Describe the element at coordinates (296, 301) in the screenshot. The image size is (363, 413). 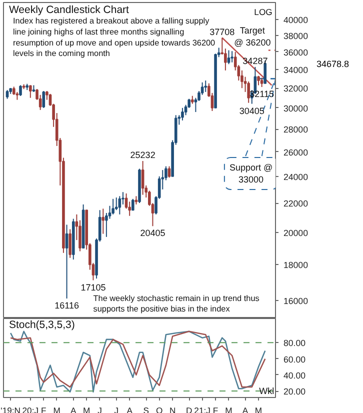
I see `y-tick-label: 16000` at that location.